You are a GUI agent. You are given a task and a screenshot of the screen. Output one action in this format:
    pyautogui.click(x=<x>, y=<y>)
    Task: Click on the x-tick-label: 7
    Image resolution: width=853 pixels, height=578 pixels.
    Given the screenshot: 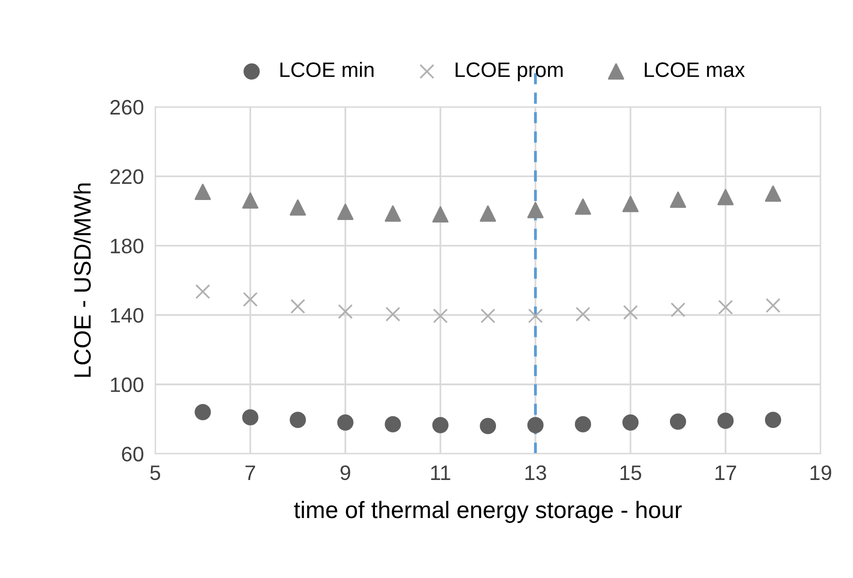 What is the action you would take?
    pyautogui.click(x=251, y=473)
    